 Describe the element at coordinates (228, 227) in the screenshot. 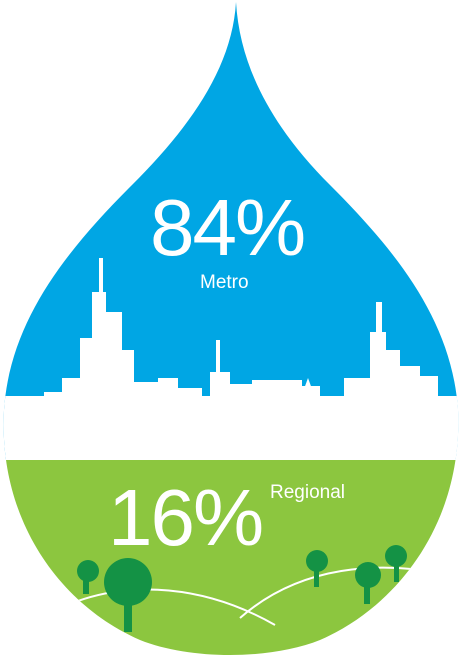

I see `metro-percentage: 84%` at that location.